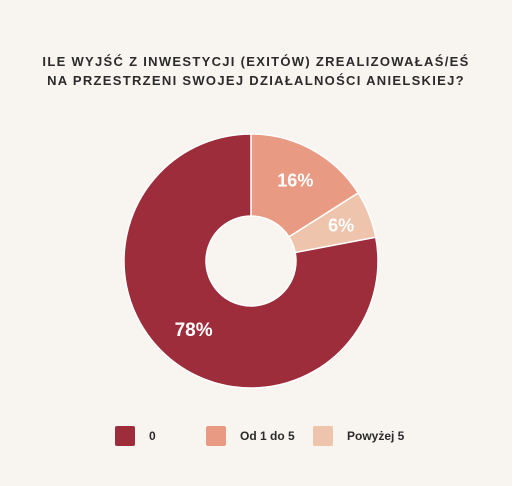 This screenshot has width=512, height=486. Describe the element at coordinates (267, 436) in the screenshot. I see `legend-label-od-1-do-5: Od 1 do 5` at that location.